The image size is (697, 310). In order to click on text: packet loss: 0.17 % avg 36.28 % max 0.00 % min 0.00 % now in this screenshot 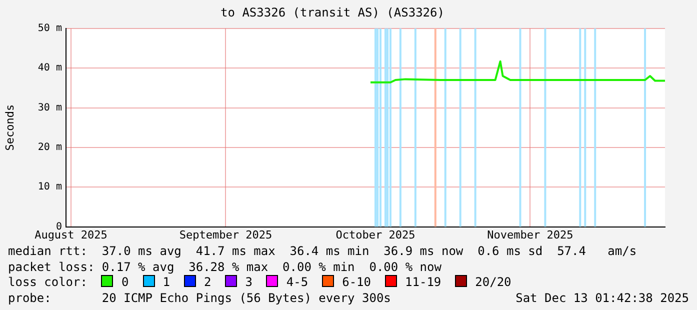, I will do `click(225, 267)`.